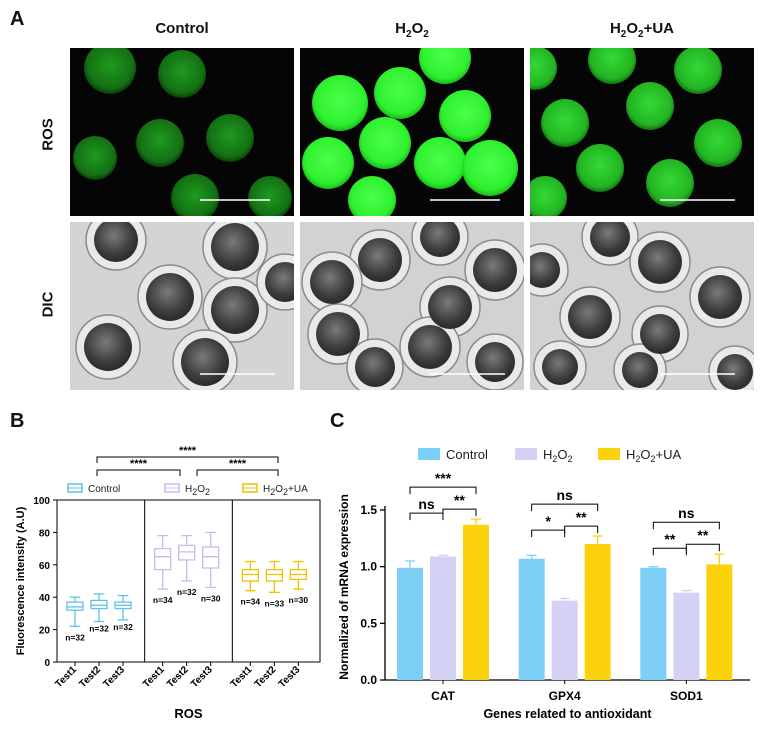 This screenshot has width=768, height=744. I want to click on x-tick-label: CAT, so click(443, 696).